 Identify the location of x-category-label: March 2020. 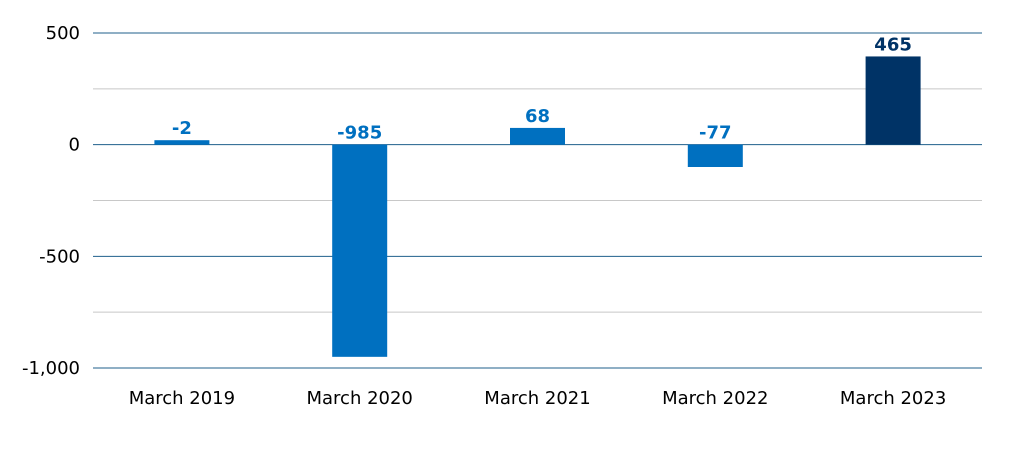
(359, 398).